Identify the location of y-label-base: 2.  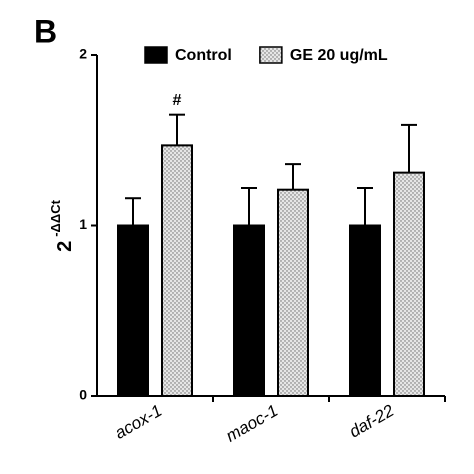
(65, 246).